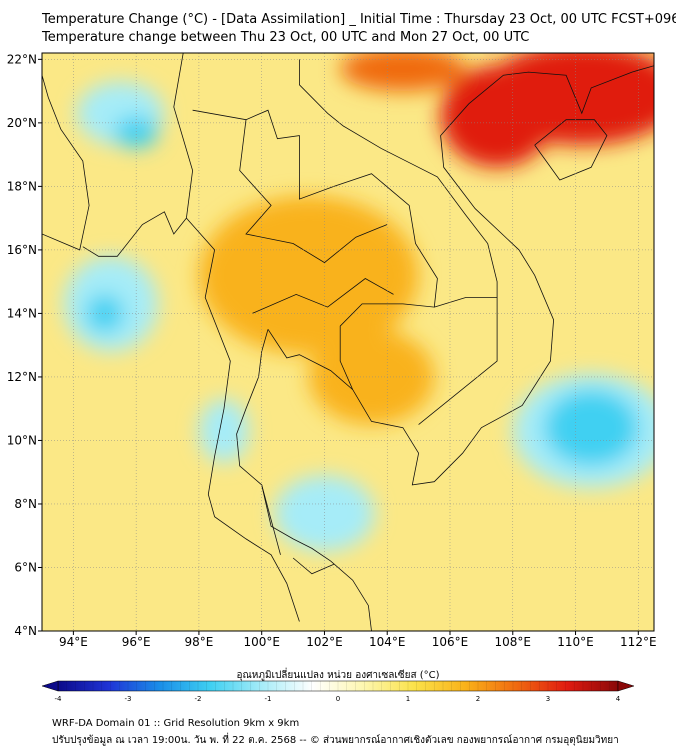 The height and width of the screenshot is (756, 676). What do you see at coordinates (408, 699) in the screenshot?
I see `colorbar-tick-5: 1` at bounding box center [408, 699].